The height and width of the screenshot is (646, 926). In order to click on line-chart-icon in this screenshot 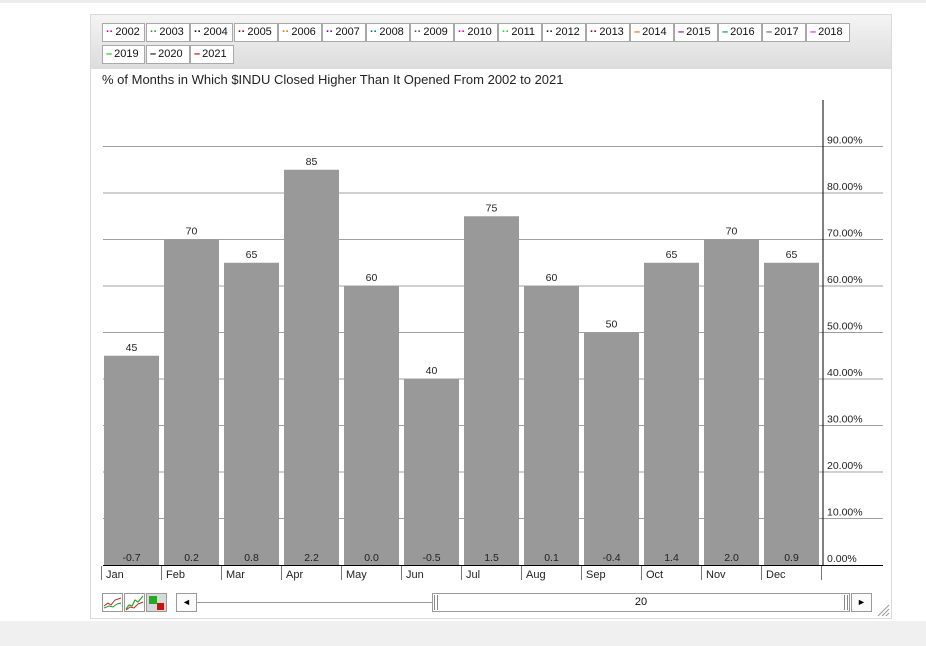, I will do `click(112, 603)`.